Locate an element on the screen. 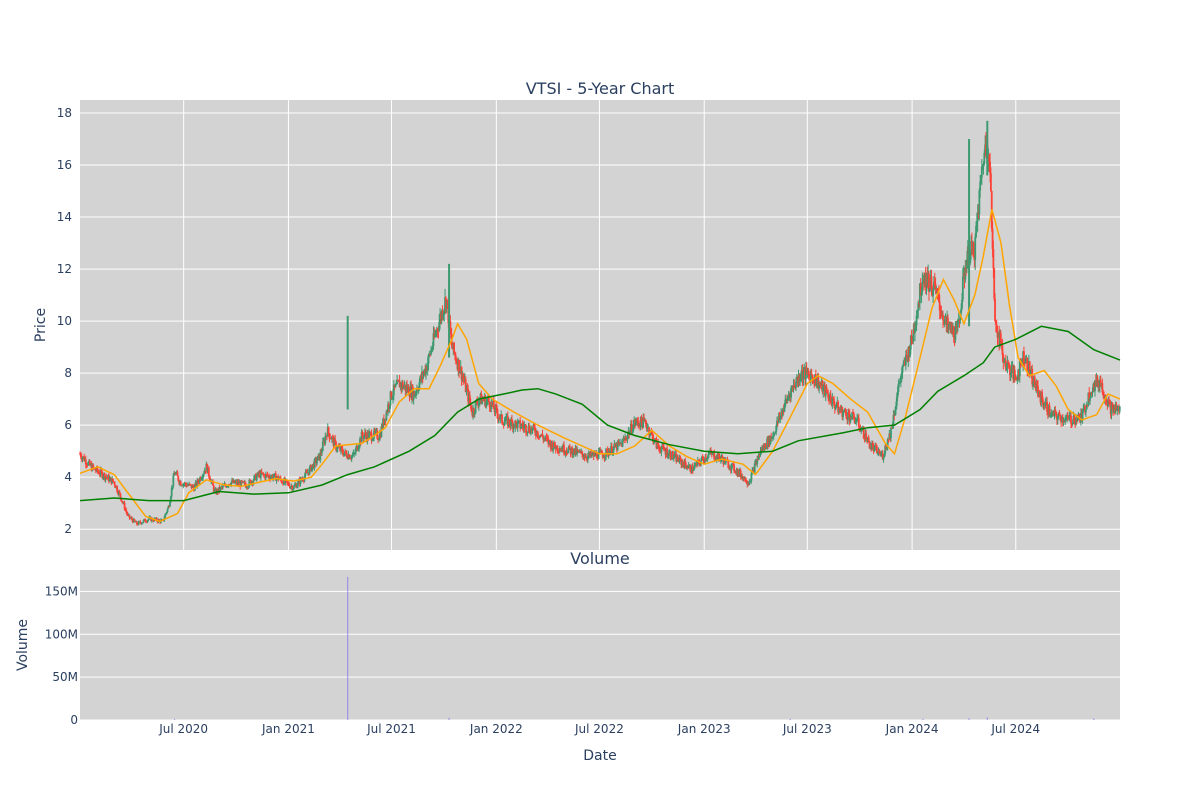 Image resolution: width=1200 pixels, height=804 pixels. price-tick-label: 14 is located at coordinates (64, 217).